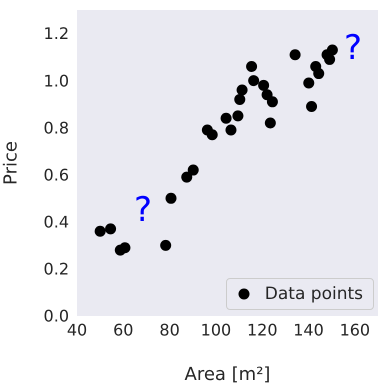  Describe the element at coordinates (56, 80) in the screenshot. I see `y-tick-label: 1.0` at that location.